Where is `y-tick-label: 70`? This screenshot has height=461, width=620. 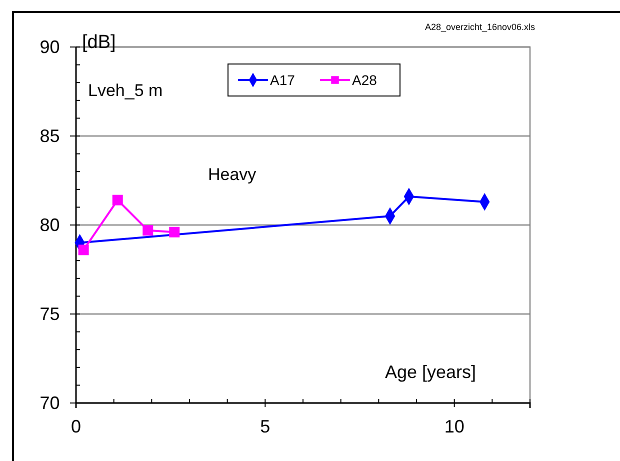 y-tick-label: 70 is located at coordinates (50, 402).